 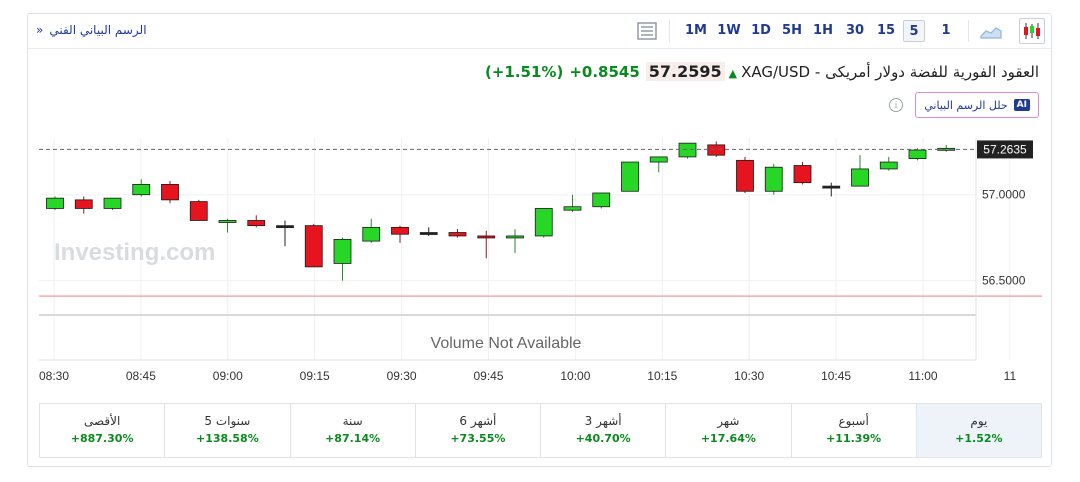 What do you see at coordinates (946, 30) in the screenshot?
I see `timeframe-1: 1` at bounding box center [946, 30].